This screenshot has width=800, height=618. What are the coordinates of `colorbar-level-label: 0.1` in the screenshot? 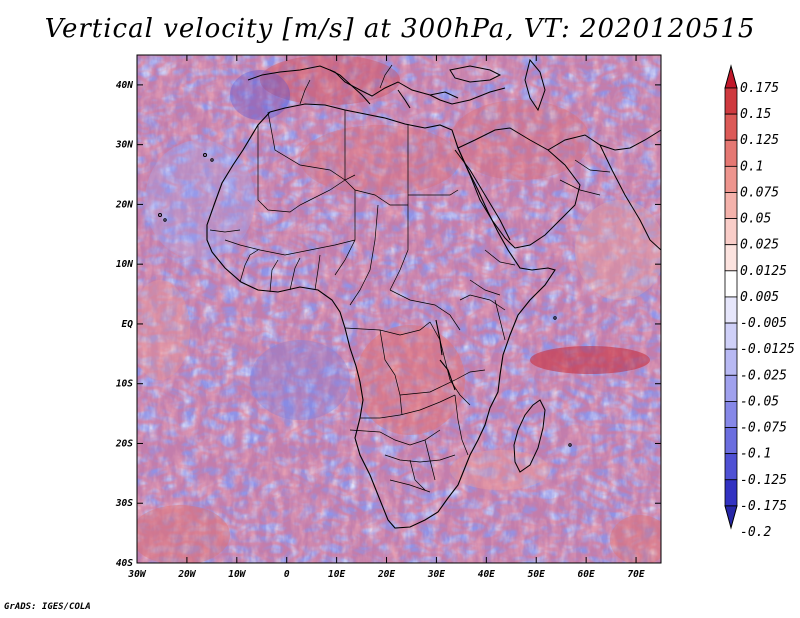 It's located at (751, 166).